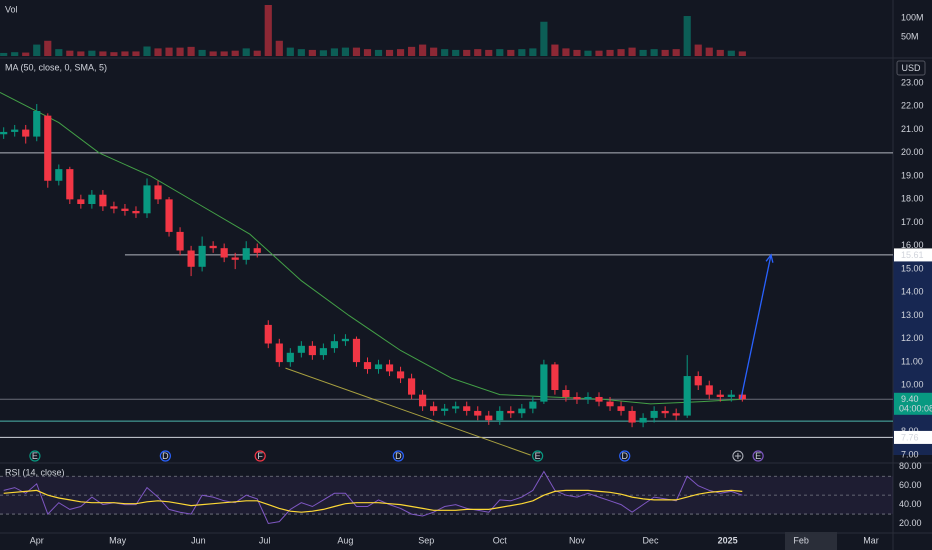  Describe the element at coordinates (912, 355) in the screenshot. I see `price-scale-selection` at that location.